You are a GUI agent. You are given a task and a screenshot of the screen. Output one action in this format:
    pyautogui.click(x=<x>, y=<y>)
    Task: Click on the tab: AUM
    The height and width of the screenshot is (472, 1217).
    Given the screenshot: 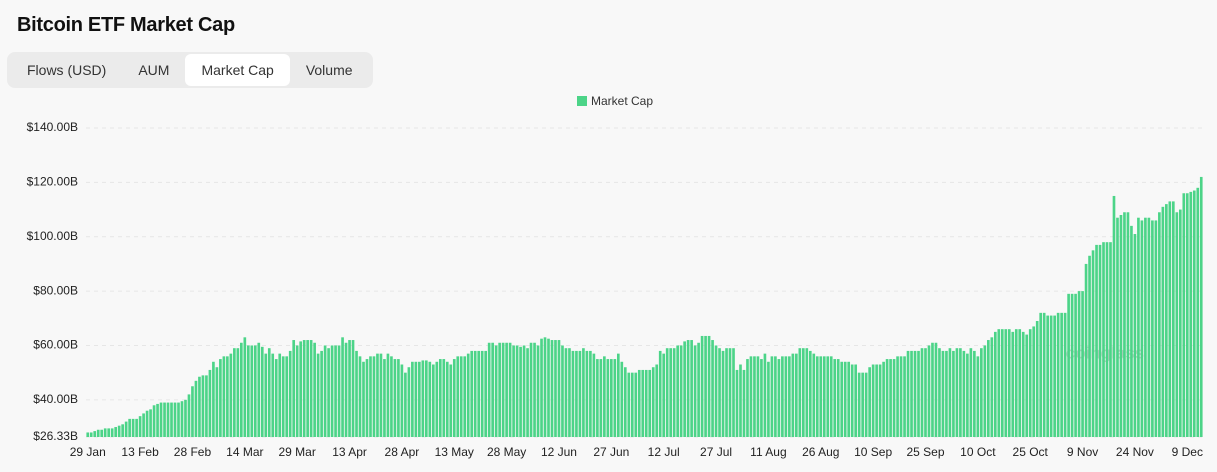 What is the action you would take?
    pyautogui.click(x=154, y=70)
    